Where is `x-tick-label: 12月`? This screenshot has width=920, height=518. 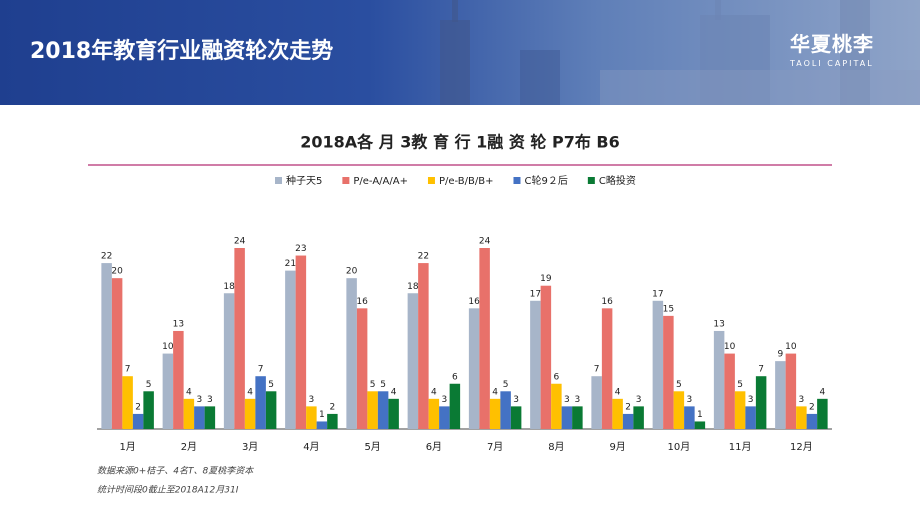 x-tick-label: 12月 is located at coordinates (801, 447).